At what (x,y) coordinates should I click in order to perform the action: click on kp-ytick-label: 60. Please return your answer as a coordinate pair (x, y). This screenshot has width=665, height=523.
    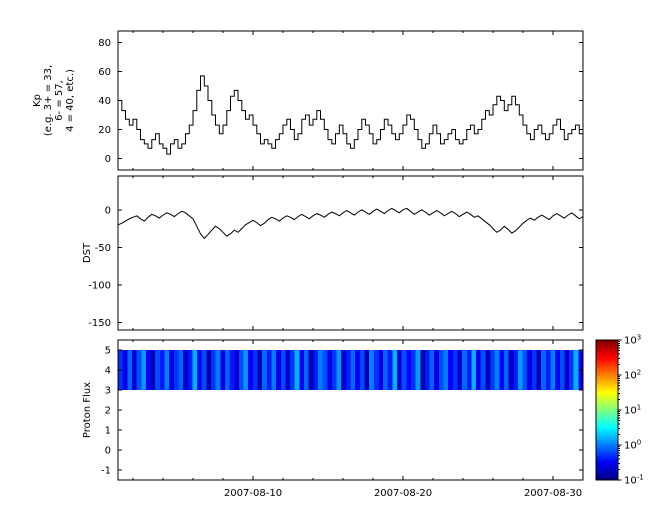
    Looking at the image, I should click on (104, 72).